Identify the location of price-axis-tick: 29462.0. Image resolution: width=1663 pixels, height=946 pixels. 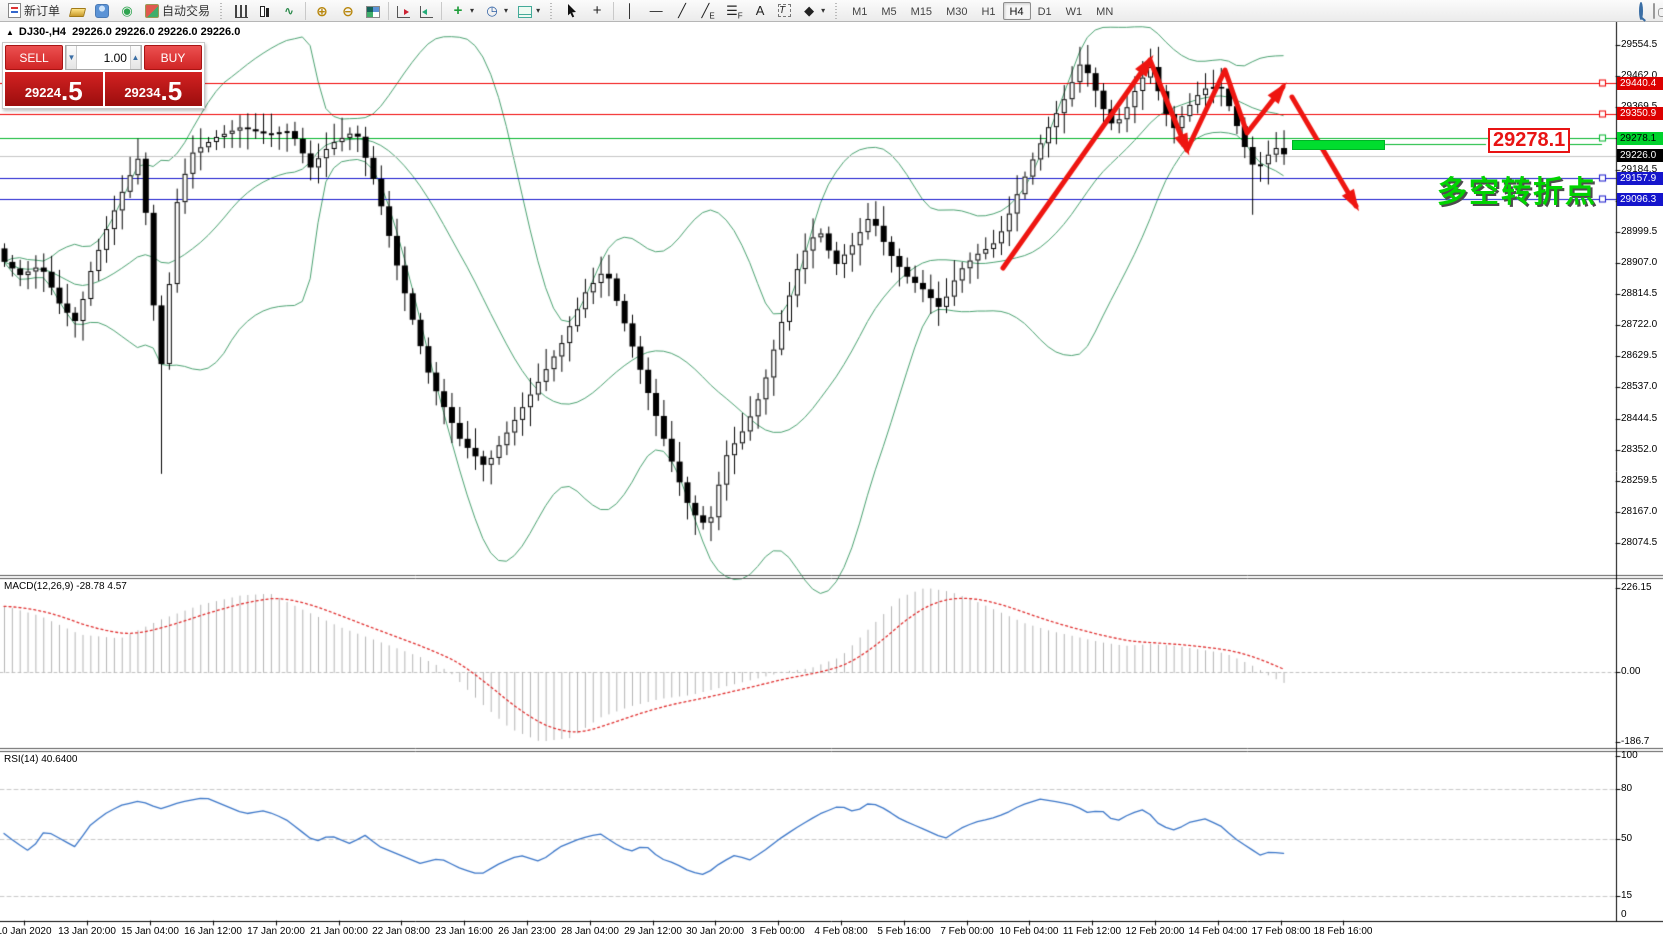
(1639, 76).